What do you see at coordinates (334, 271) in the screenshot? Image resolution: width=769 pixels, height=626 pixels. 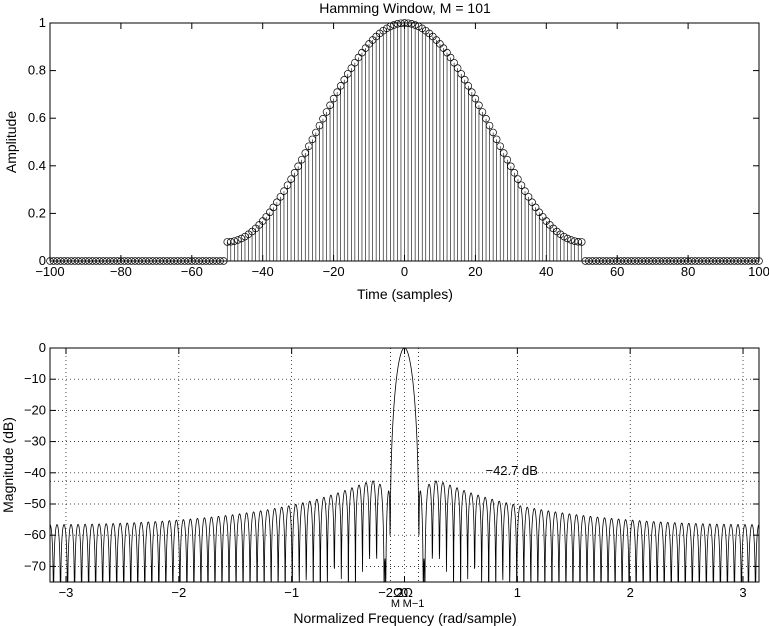 I see `x-tick-label: −20` at bounding box center [334, 271].